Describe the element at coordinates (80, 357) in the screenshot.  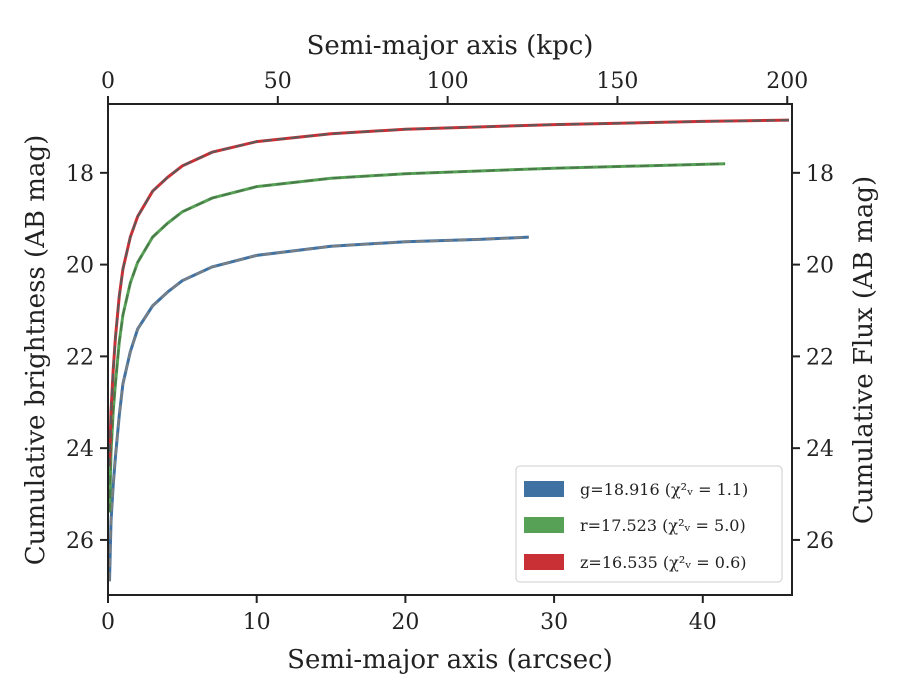
I see `y-tick-label-22: 22` at that location.